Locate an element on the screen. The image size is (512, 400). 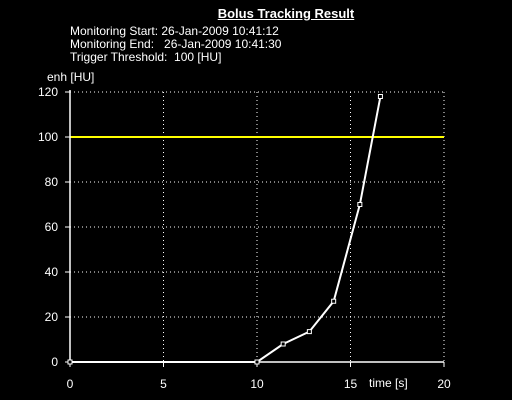
x-tick-label: 20 is located at coordinates (444, 384).